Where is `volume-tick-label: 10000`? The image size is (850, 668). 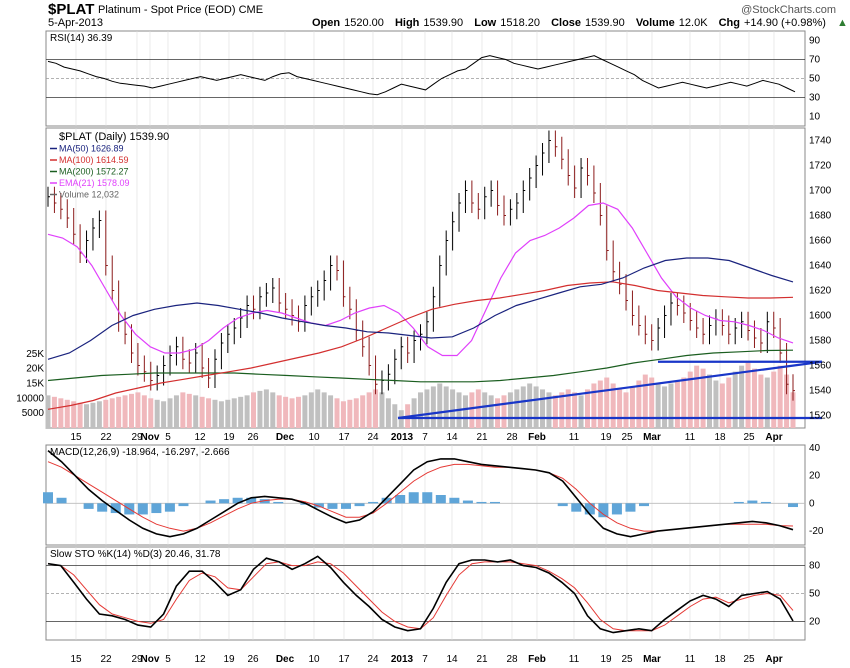
volume-tick-label: 10000 is located at coordinates (30, 398).